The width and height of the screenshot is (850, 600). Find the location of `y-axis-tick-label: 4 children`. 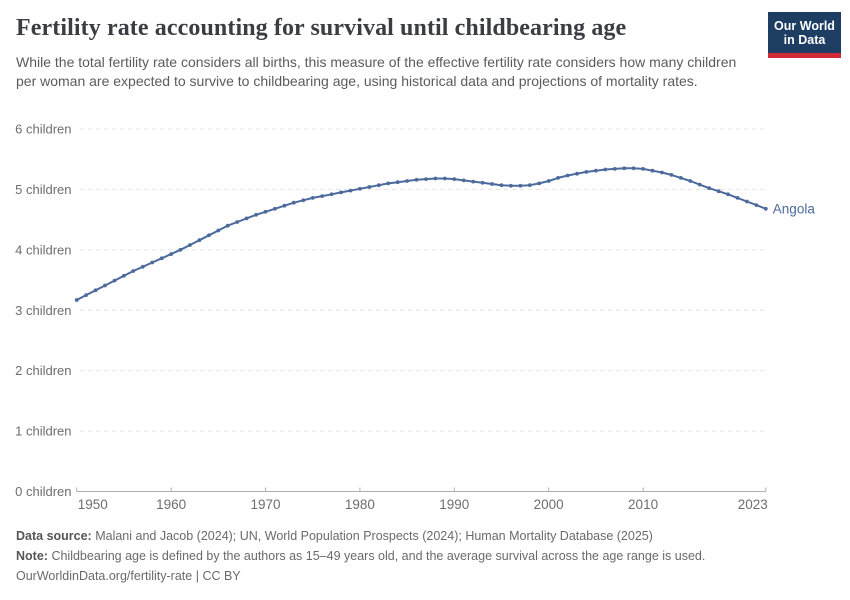

y-axis-tick-label: 4 children is located at coordinates (43, 249).